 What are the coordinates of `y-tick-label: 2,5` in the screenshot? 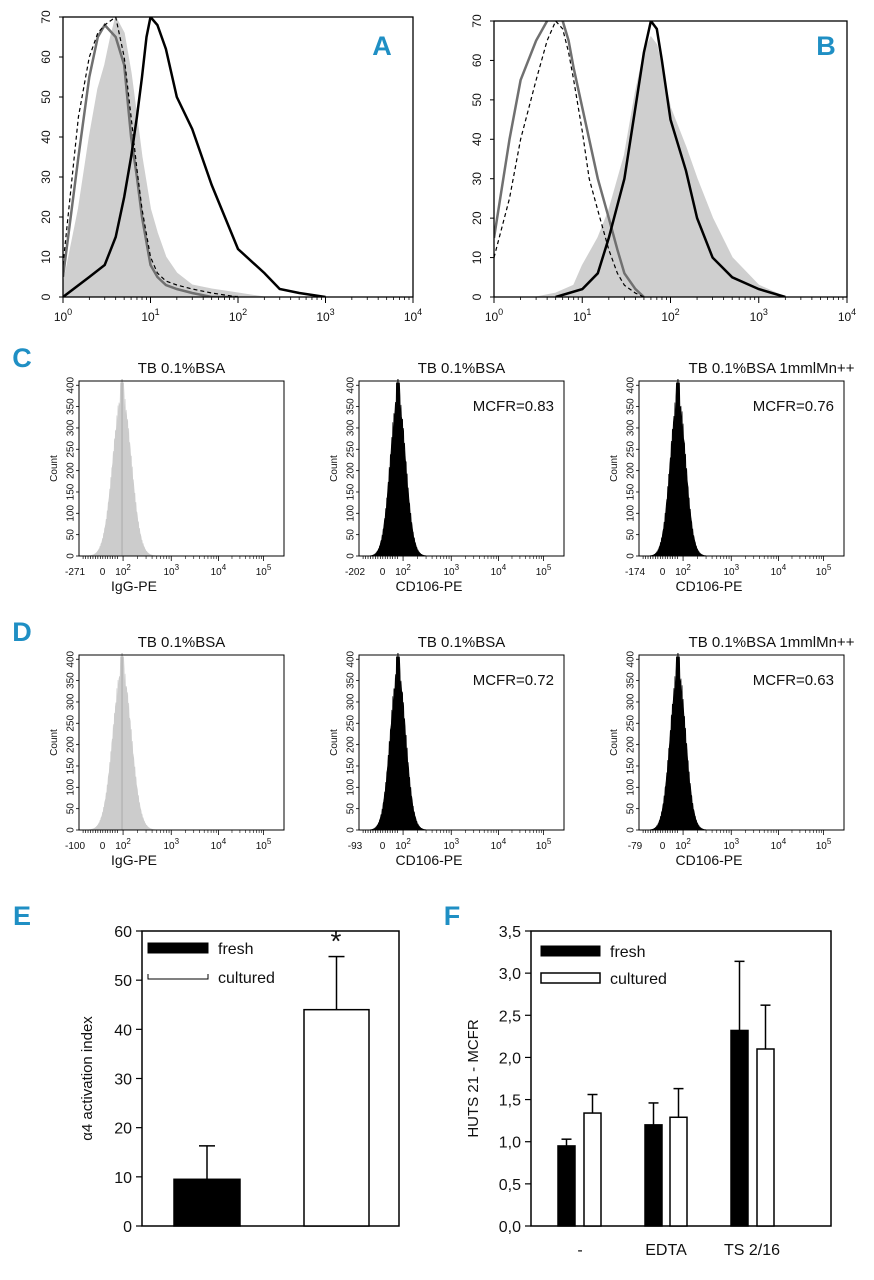 It's located at (510, 1016).